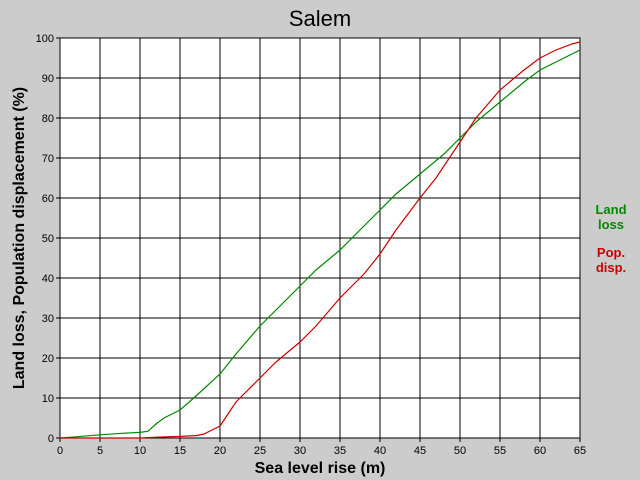 The image size is (640, 480). I want to click on y-tick-label: 50, so click(48, 239).